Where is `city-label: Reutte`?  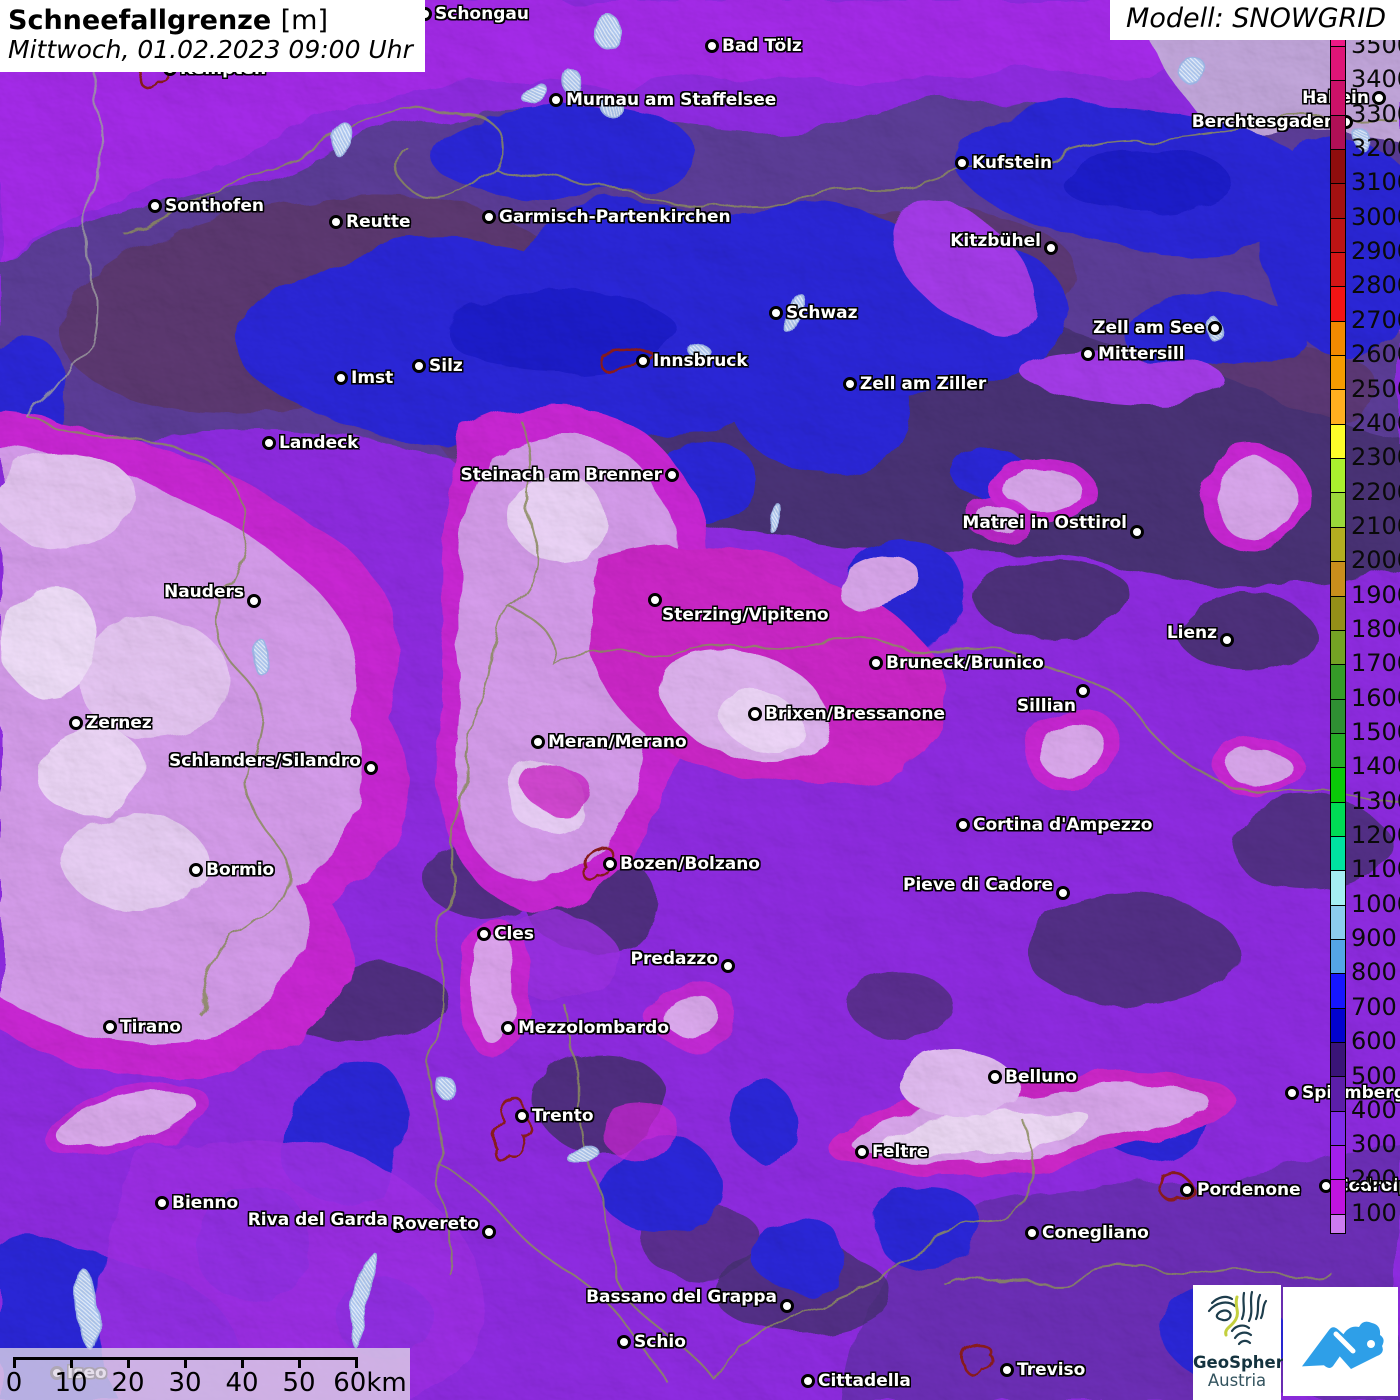
city-label: Reutte is located at coordinates (378, 222).